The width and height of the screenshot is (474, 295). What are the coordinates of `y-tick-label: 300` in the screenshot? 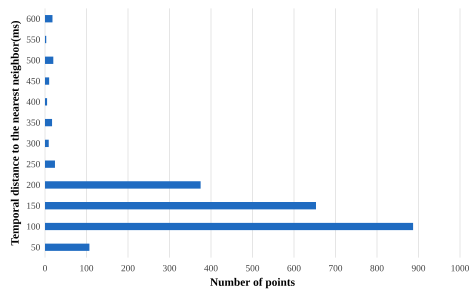 It's located at (33, 143).